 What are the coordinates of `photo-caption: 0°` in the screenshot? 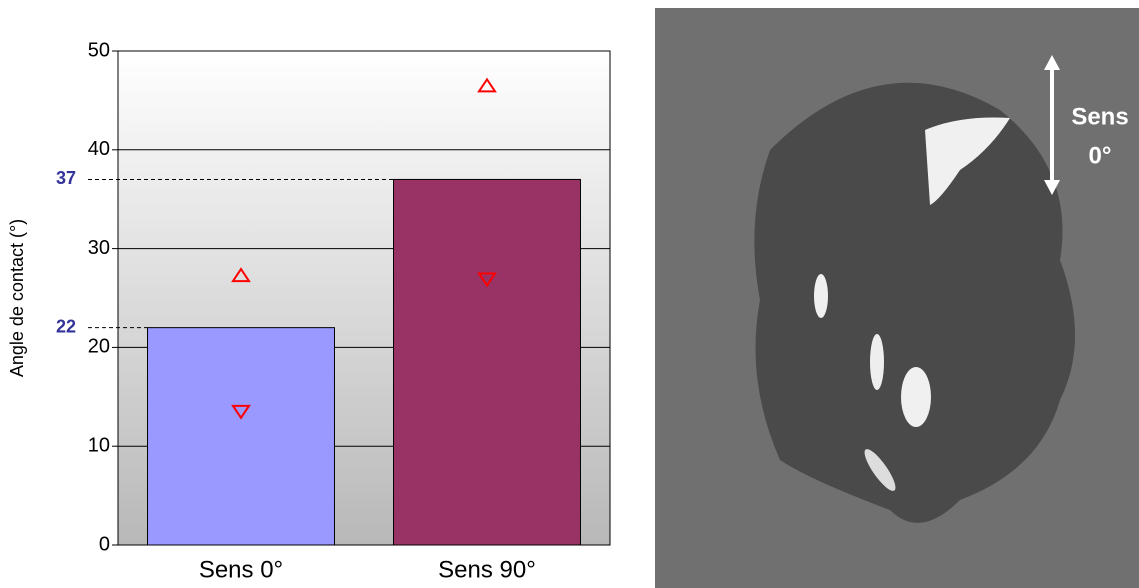 It's located at (1100, 155).